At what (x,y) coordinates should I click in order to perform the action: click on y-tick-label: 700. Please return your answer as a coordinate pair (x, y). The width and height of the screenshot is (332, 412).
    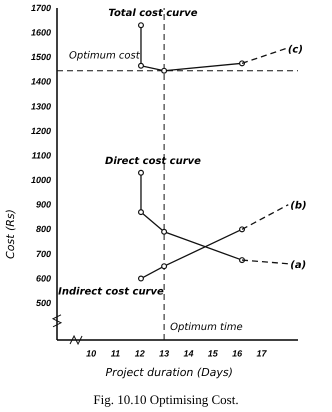
    Looking at the image, I should click on (43, 253).